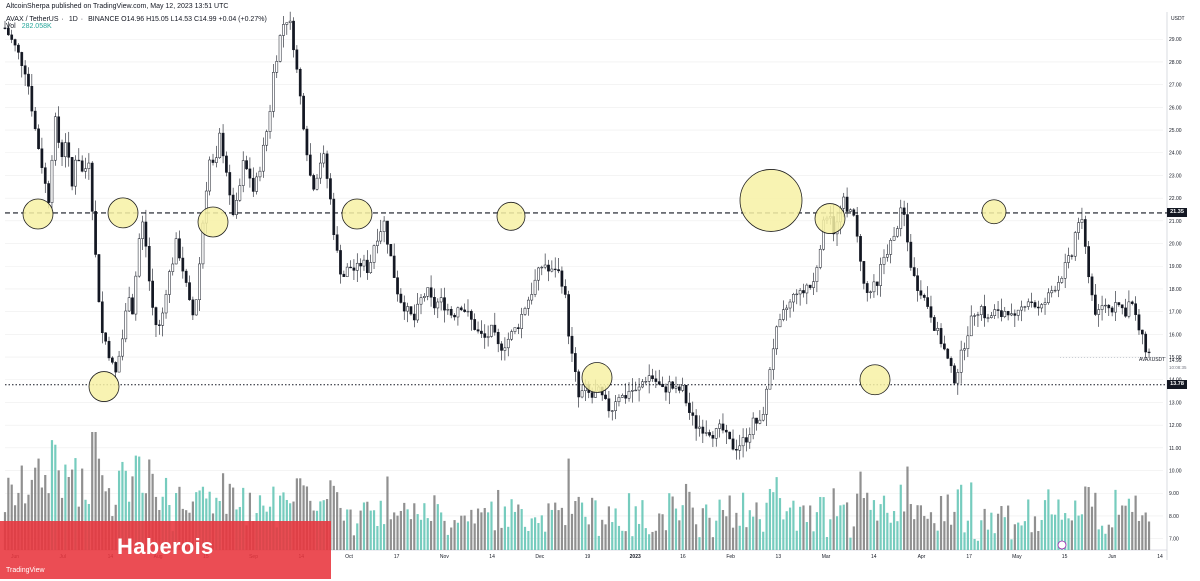 The image size is (1200, 581). Describe the element at coordinates (1065, 557) in the screenshot. I see `x-tick-label: 15` at that location.